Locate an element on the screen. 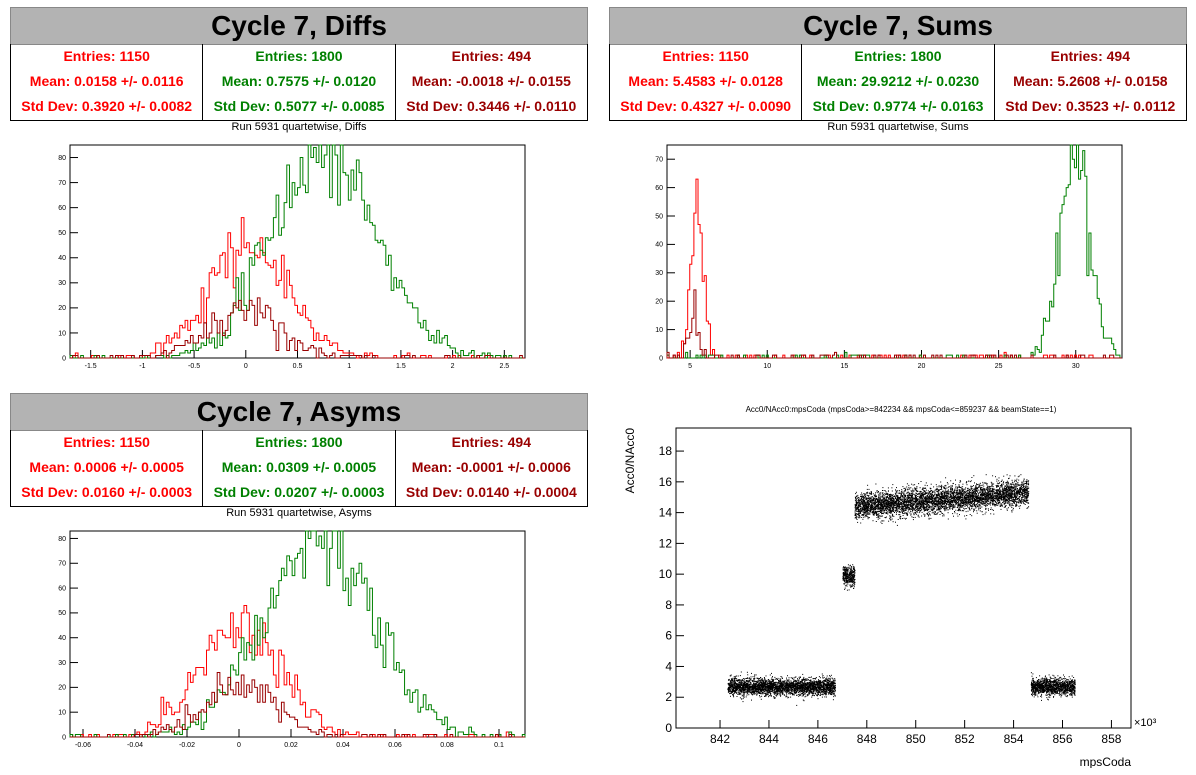 The image size is (1196, 775). y-tick-label: 6 is located at coordinates (668, 636).